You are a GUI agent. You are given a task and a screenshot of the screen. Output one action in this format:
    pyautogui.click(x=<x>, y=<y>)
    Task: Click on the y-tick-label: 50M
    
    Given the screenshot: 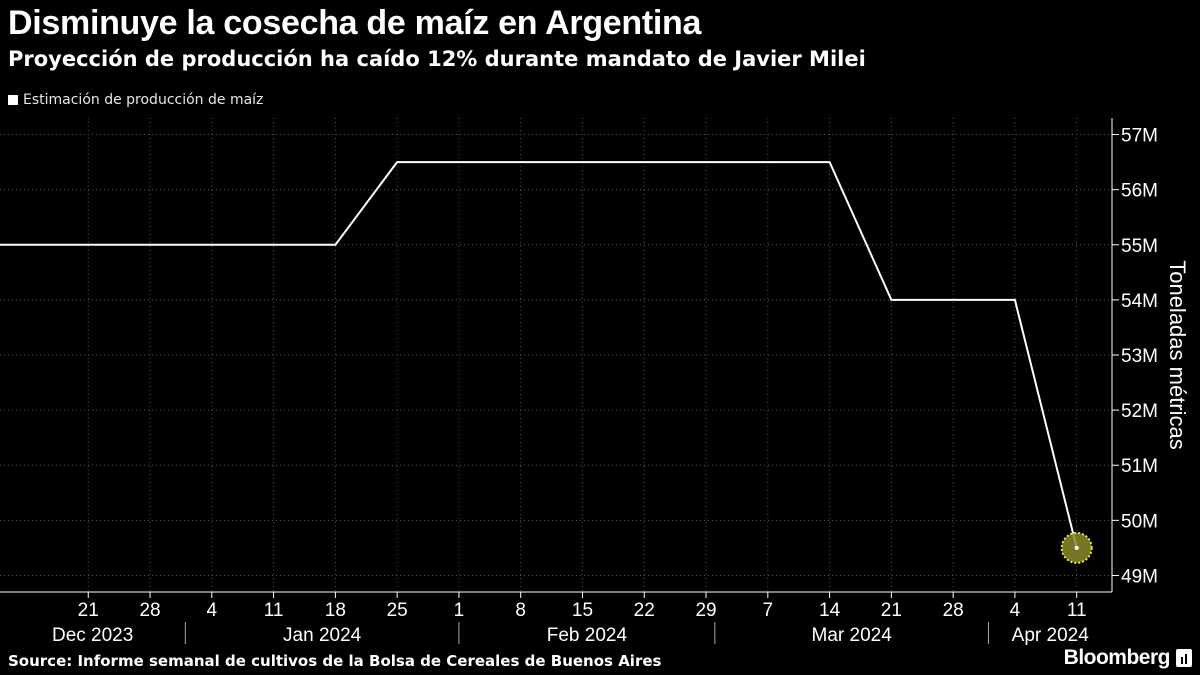 What is the action you would take?
    pyautogui.click(x=1139, y=521)
    